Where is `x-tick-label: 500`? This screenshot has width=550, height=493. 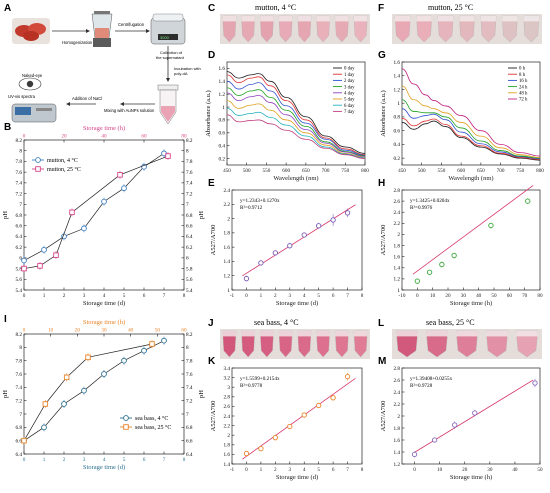 x-tick-label: 500 is located at coordinates (422, 171).